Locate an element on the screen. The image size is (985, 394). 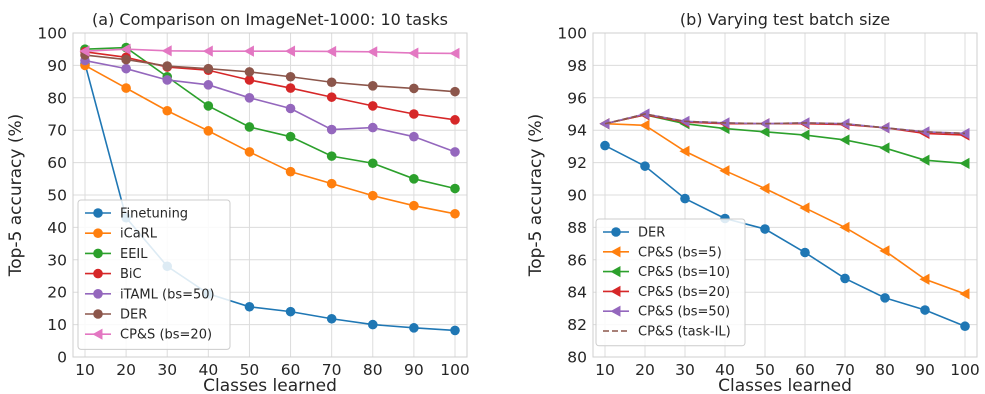
legend-item: CP&S (task-IL) is located at coordinates (667, 332).